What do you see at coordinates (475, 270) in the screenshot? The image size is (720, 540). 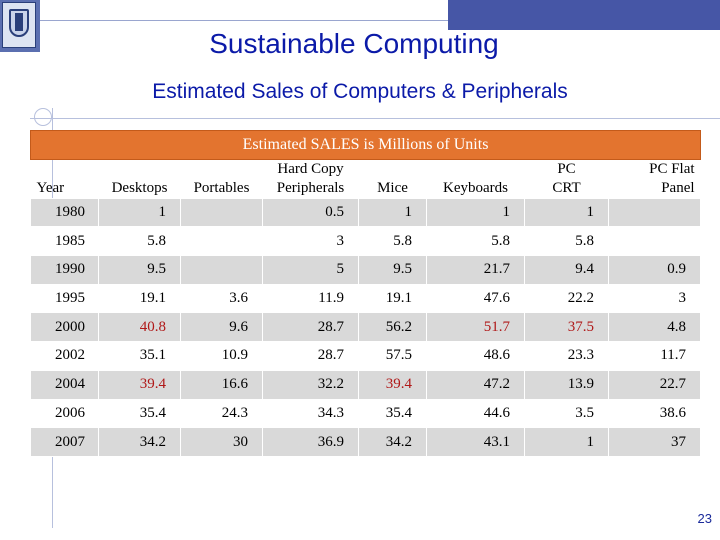 I see `value-cell: 21.7` at bounding box center [475, 270].